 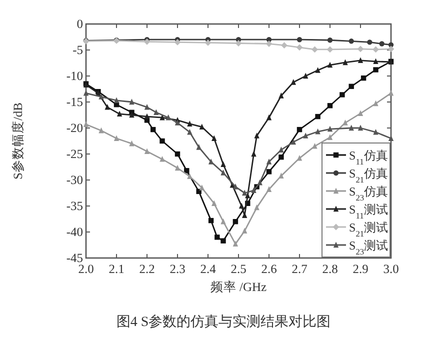 What do you see at coordinates (360, 269) in the screenshot?
I see `x-tick-label: 2.9` at bounding box center [360, 269].